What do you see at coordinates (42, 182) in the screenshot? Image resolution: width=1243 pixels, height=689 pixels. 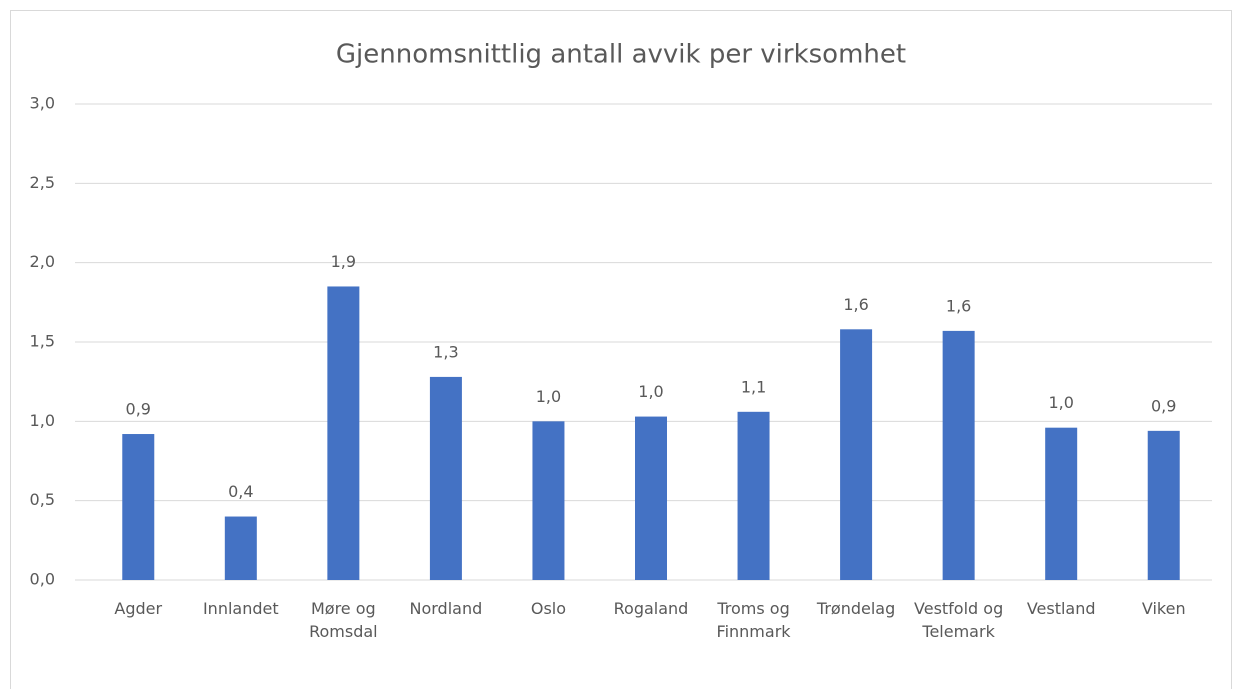 I see `y-tick-label: 2,5` at bounding box center [42, 182].